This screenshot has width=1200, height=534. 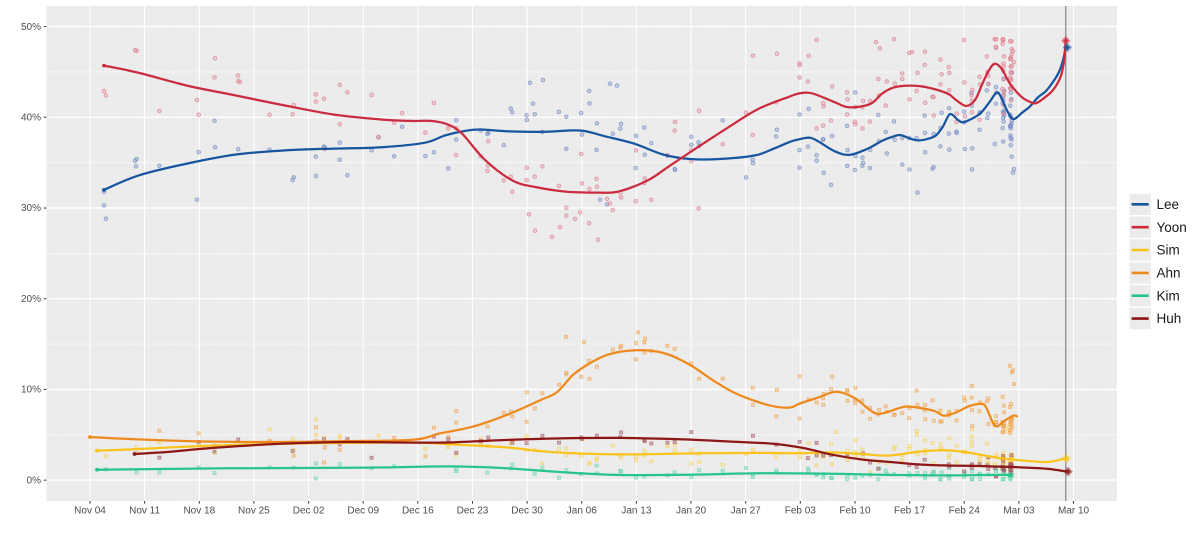 I want to click on svg-text: Feb 24, so click(x=965, y=511).